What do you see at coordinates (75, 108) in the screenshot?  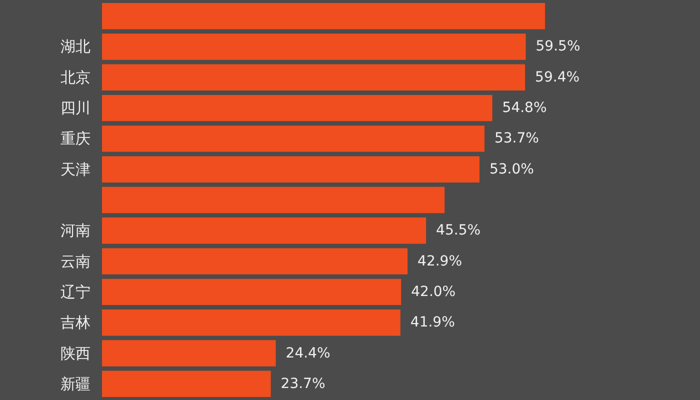 I see `y-tick-label: 四川` at bounding box center [75, 108].